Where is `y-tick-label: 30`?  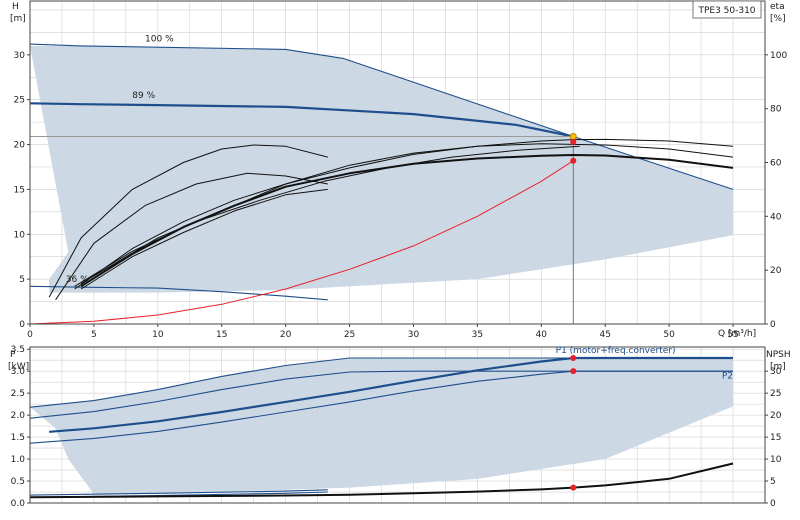 y-tick-label: 30 is located at coordinates (20, 56).